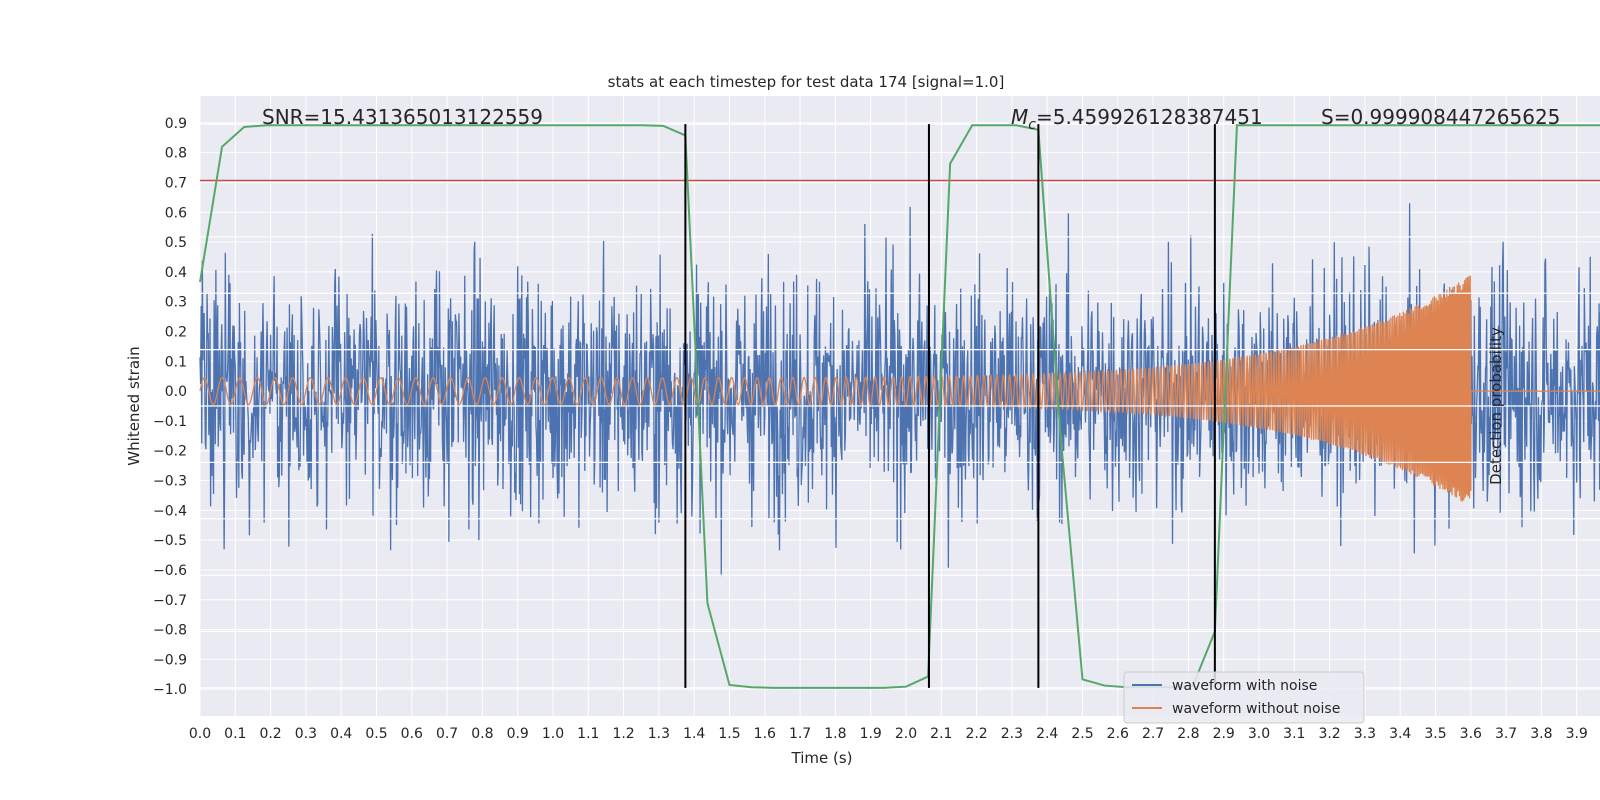 The image size is (1600, 800). Describe the element at coordinates (1188, 734) in the screenshot. I see `x-tick-label: 2.8` at that location.